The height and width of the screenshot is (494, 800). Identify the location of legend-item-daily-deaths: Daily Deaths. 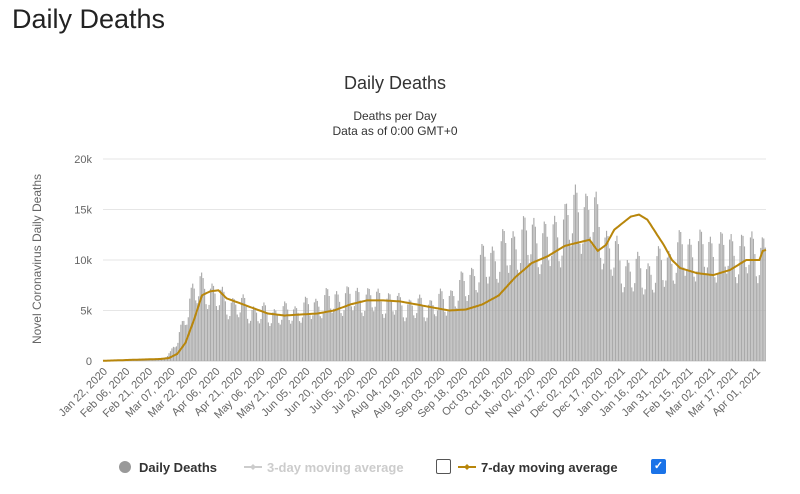
(167, 467).